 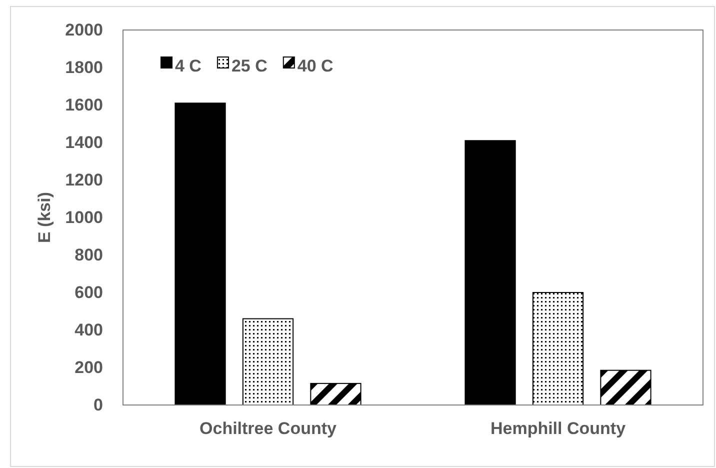 I want to click on y-tick-label: 800, so click(x=88, y=254).